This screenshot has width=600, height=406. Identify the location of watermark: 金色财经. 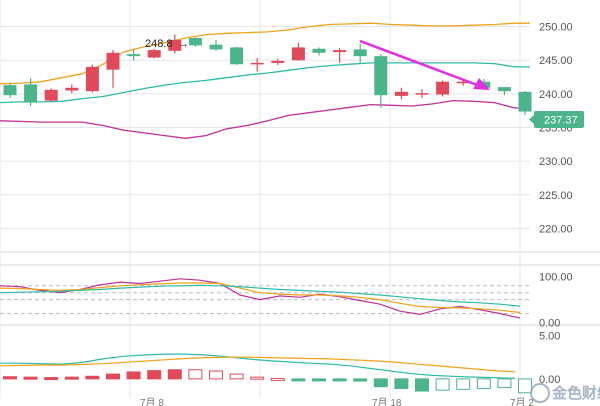
(565, 393).